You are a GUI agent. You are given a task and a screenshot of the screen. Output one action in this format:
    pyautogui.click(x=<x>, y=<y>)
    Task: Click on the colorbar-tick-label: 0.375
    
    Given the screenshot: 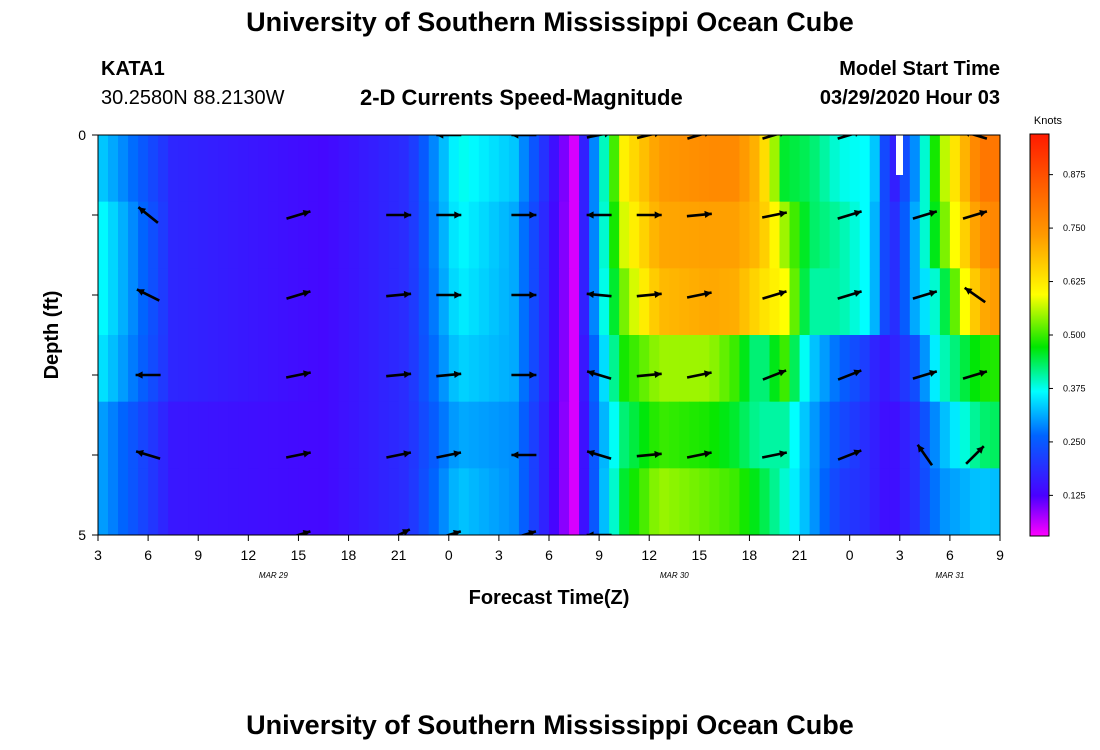 What is the action you would take?
    pyautogui.click(x=1074, y=388)
    